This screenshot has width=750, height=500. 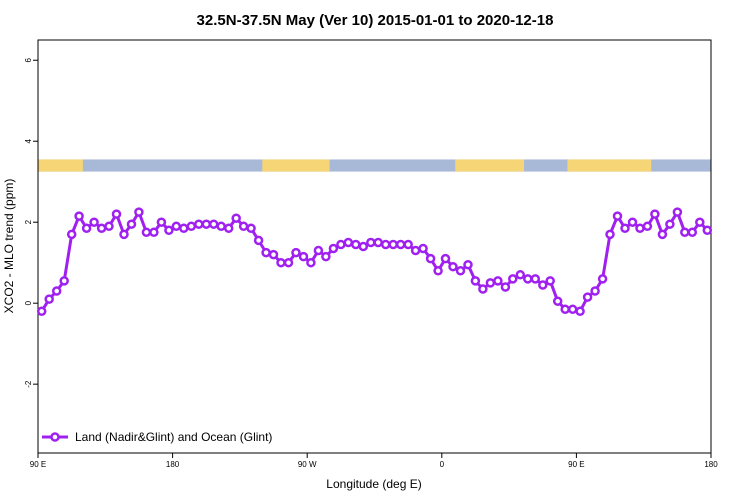 What do you see at coordinates (442, 464) in the screenshot?
I see `x-tick-label-3: 0` at bounding box center [442, 464].